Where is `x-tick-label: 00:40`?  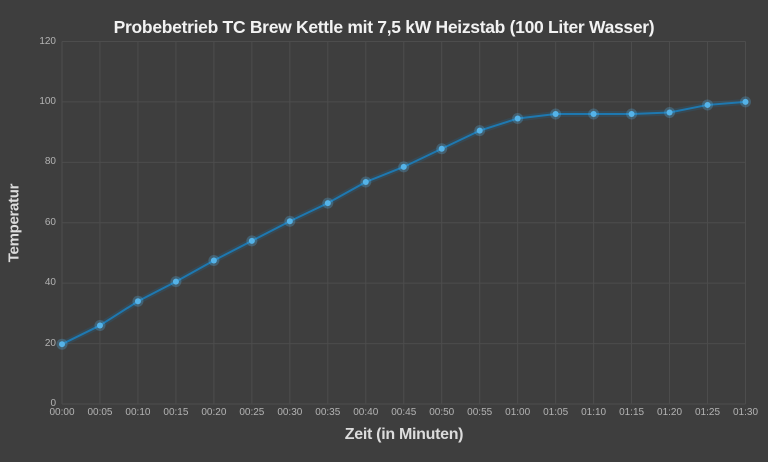 x-tick-label: 00:40 is located at coordinates (366, 412).